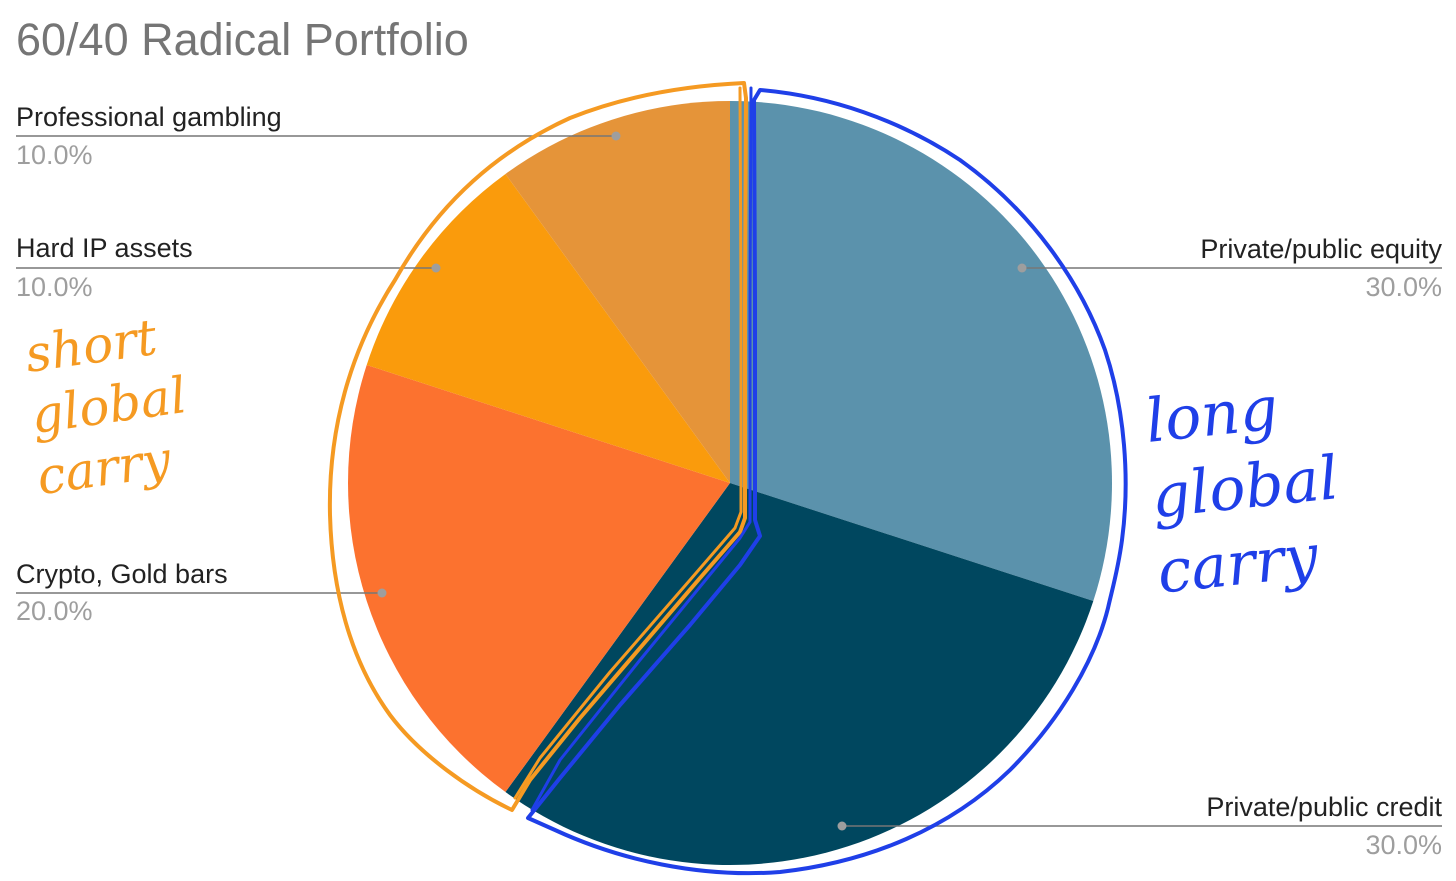 Image resolution: width=1456 pixels, height=881 pixels. What do you see at coordinates (1324, 807) in the screenshot?
I see `slice-label: Private/public credit` at bounding box center [1324, 807].